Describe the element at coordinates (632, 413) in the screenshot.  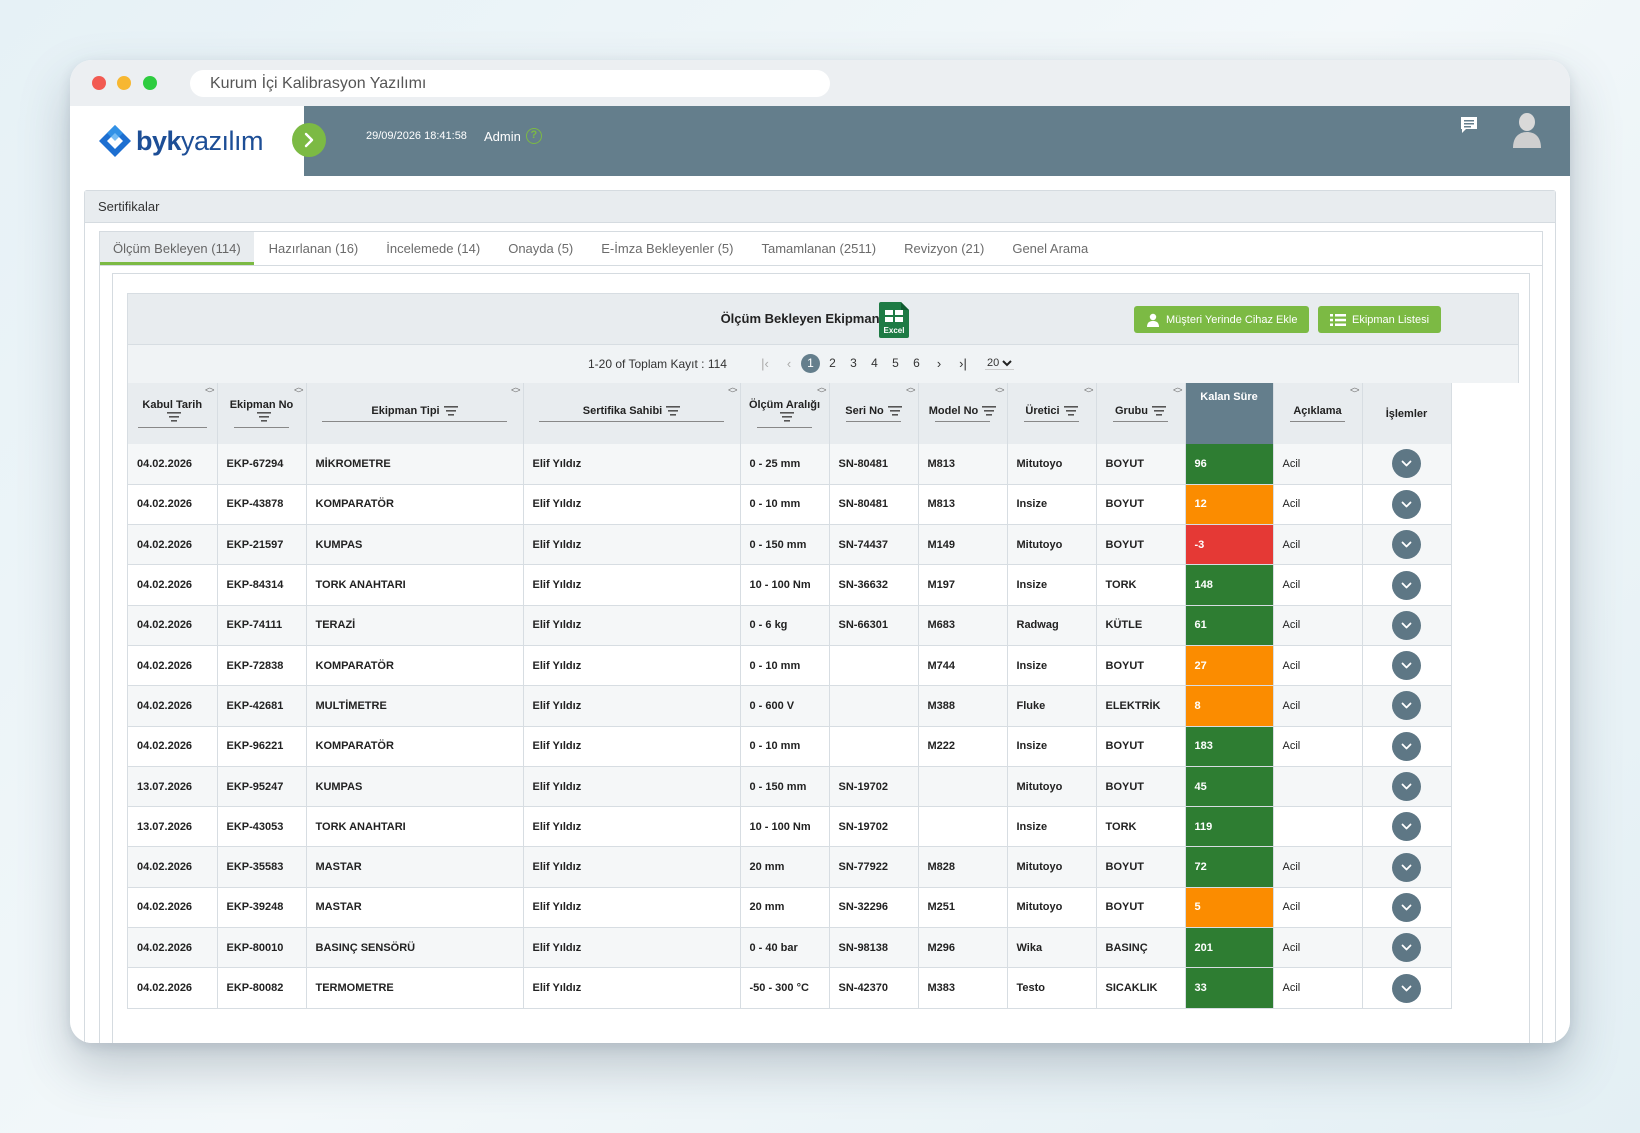
I see `col-sertifika-sahibi: <> Sertifika Sahibi` at that location.